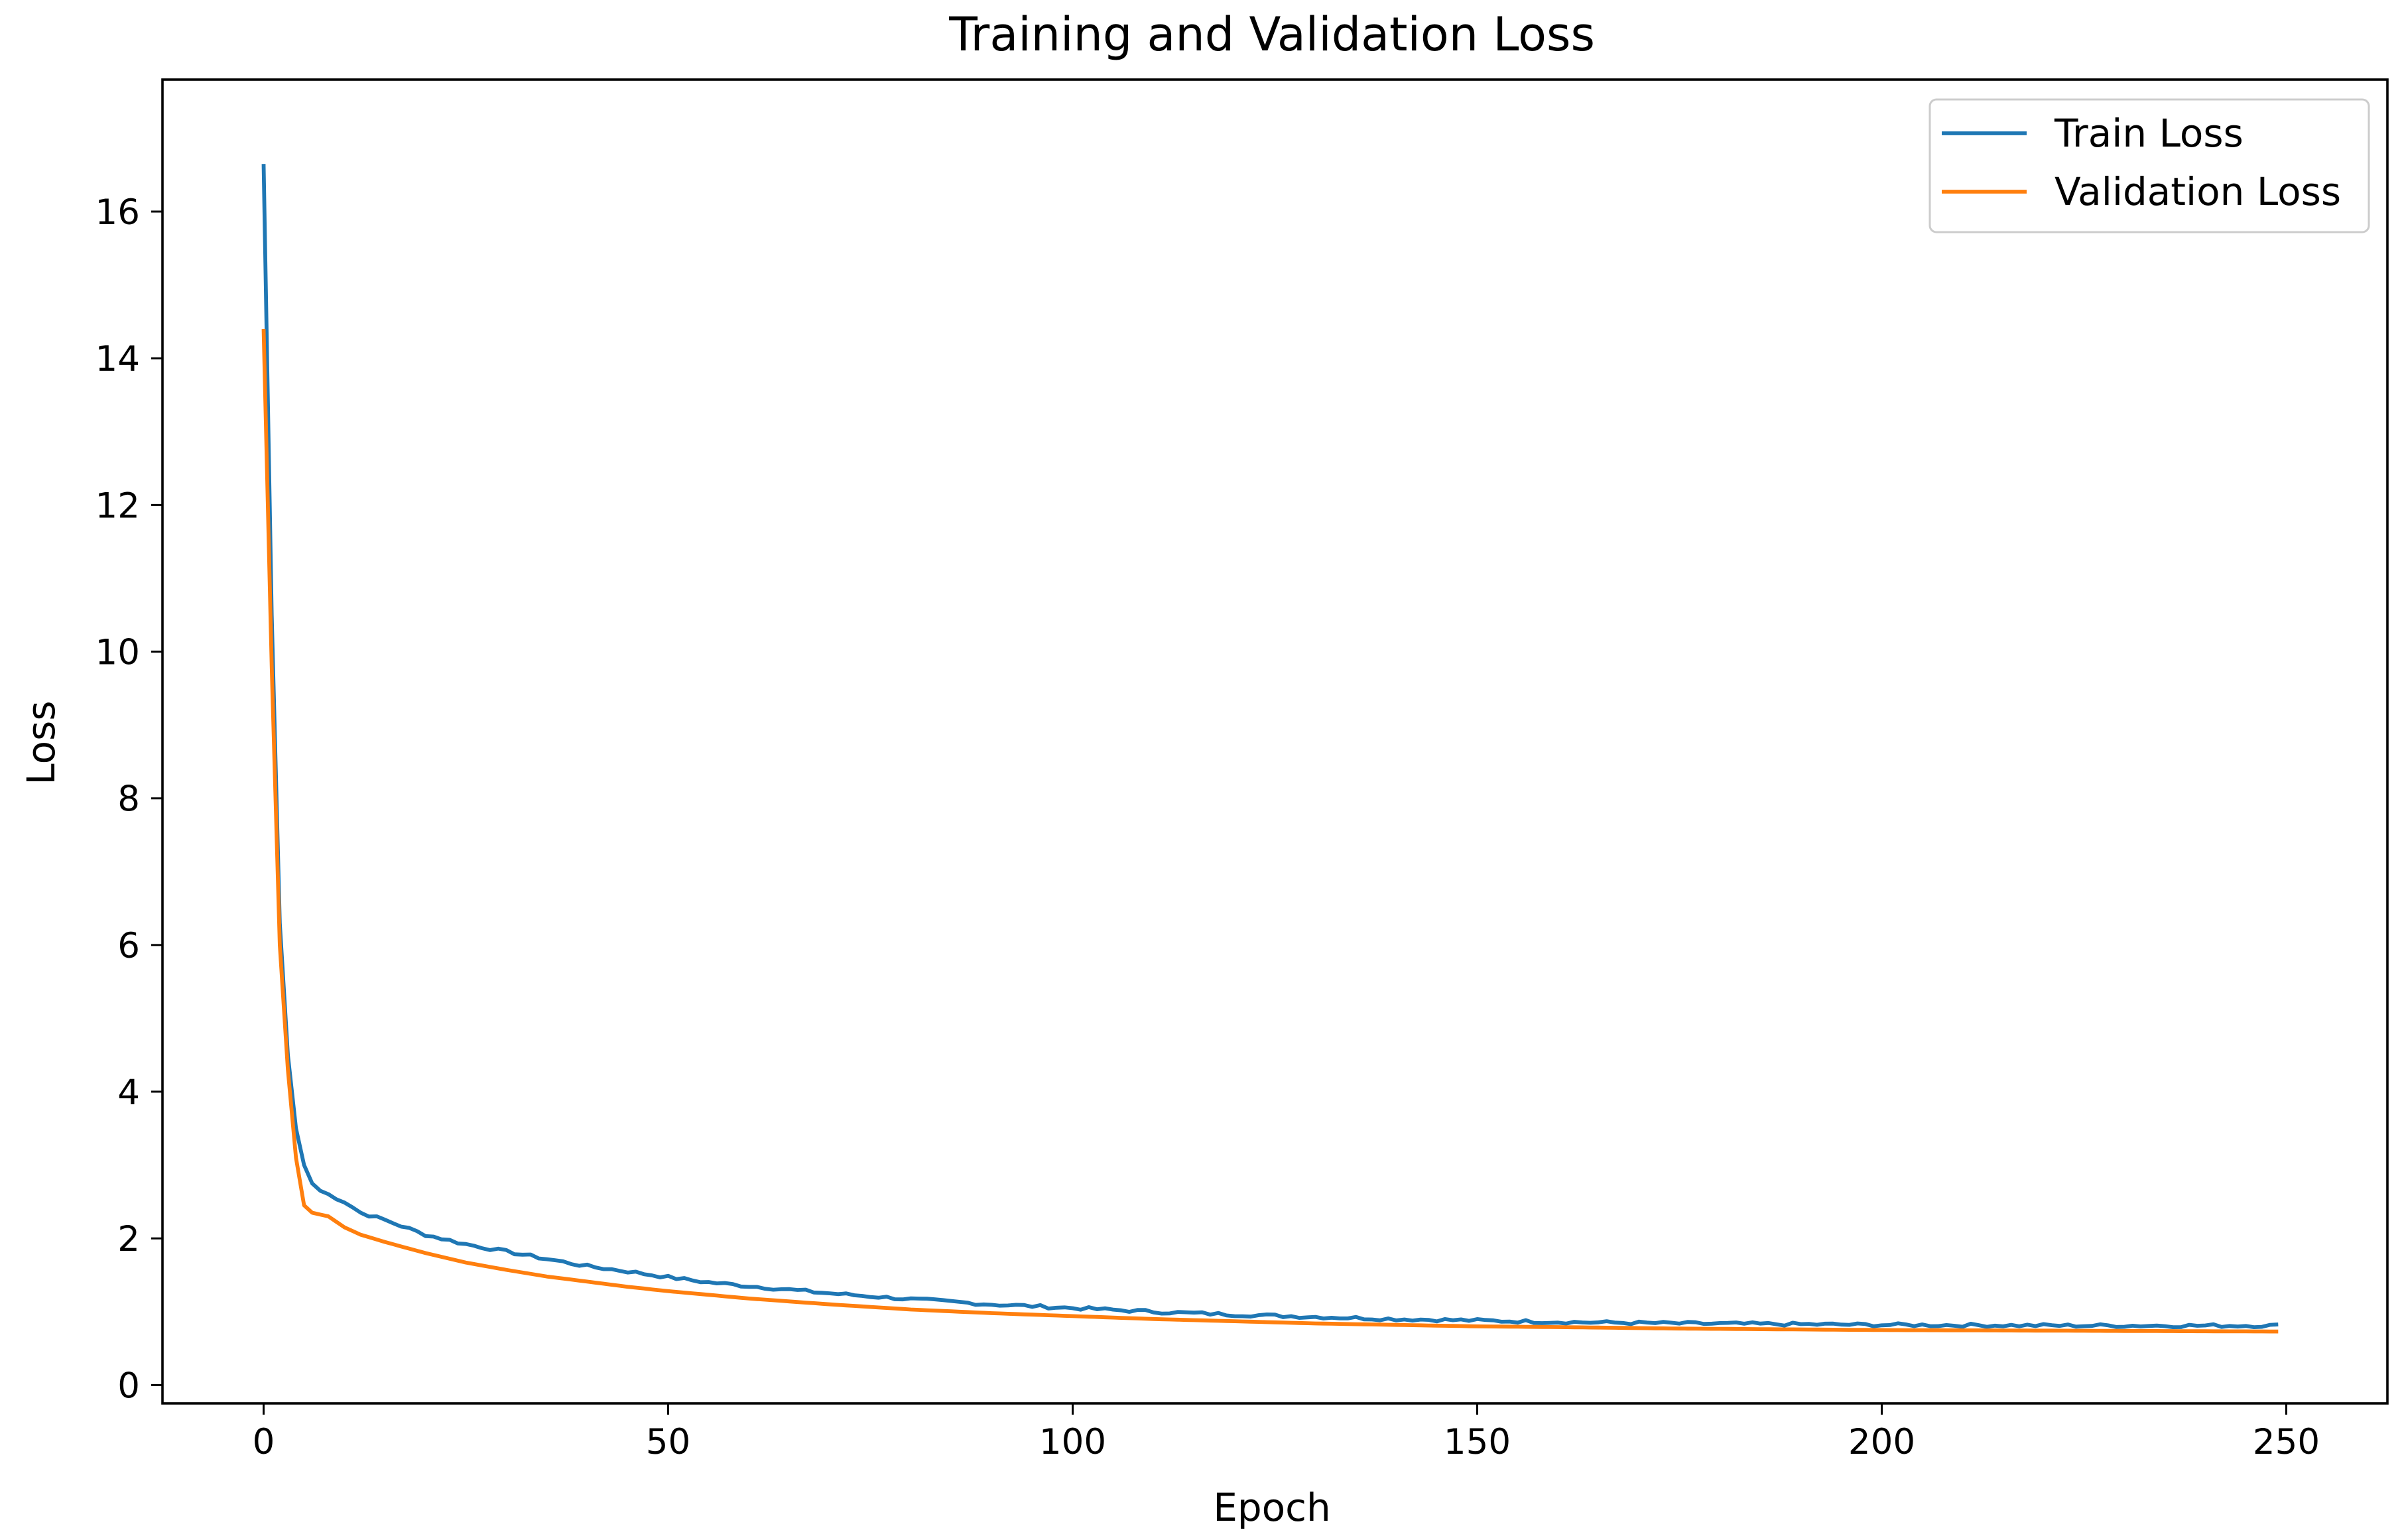  I want to click on y-axis: 0 2 4 6 8 10 12 14 16, so click(129, 799).